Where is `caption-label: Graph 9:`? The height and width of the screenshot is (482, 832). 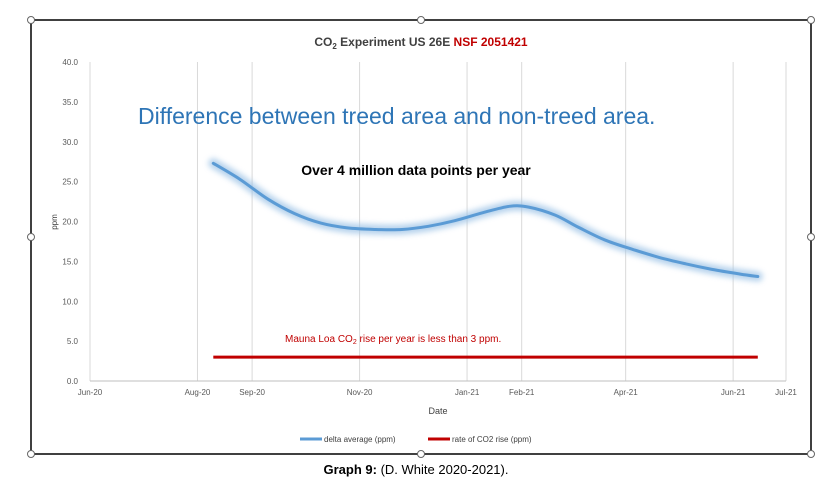
caption-label: Graph 9: is located at coordinates (350, 469).